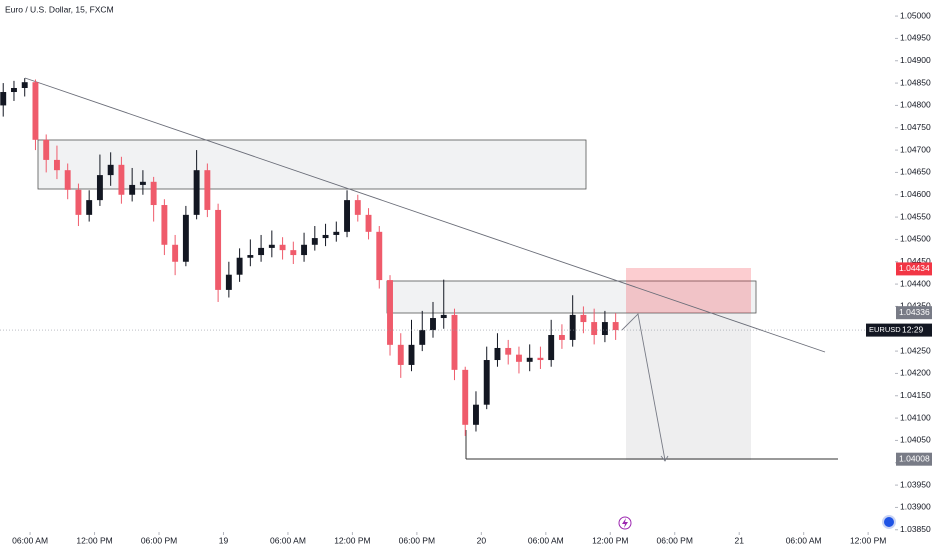 The height and width of the screenshot is (550, 932). What do you see at coordinates (739, 540) in the screenshot?
I see `x-tick-label: 21` at bounding box center [739, 540].